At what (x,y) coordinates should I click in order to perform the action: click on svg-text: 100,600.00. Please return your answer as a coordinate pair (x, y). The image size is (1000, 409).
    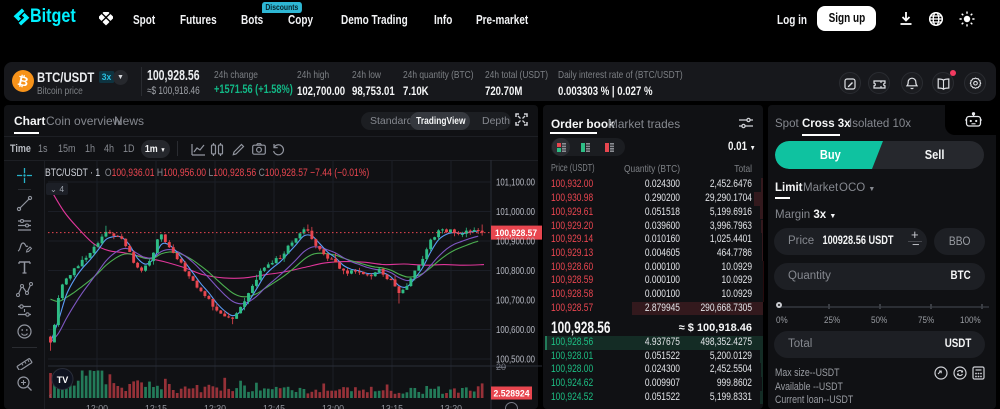
    Looking at the image, I should click on (515, 330).